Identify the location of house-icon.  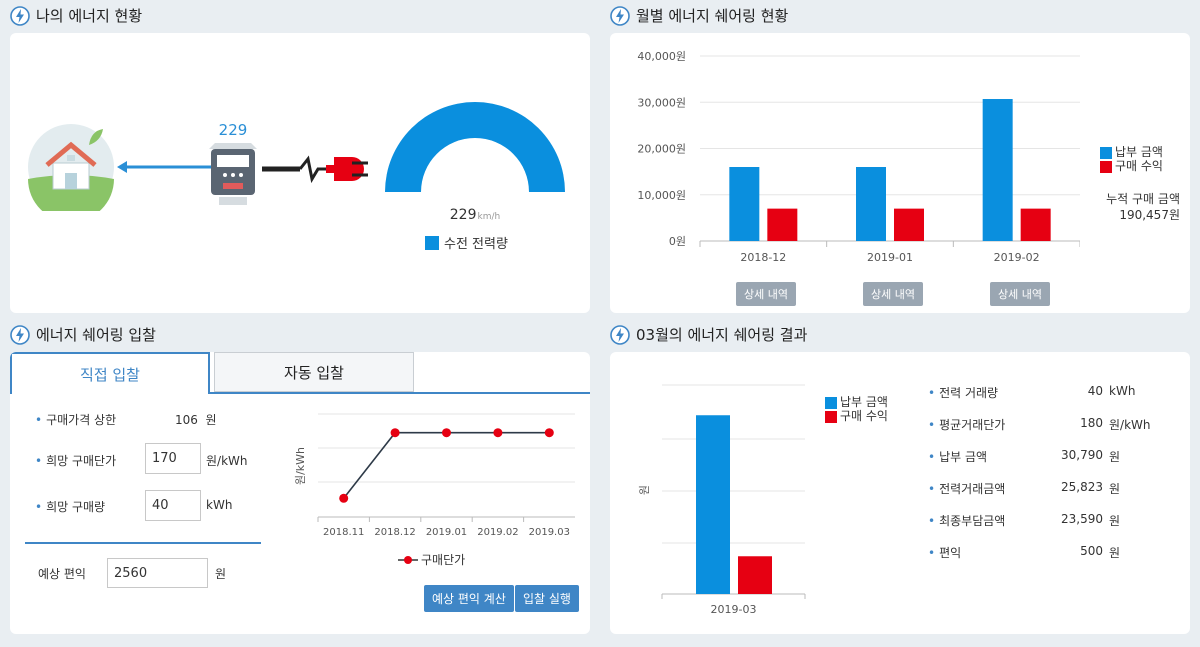
(71, 167).